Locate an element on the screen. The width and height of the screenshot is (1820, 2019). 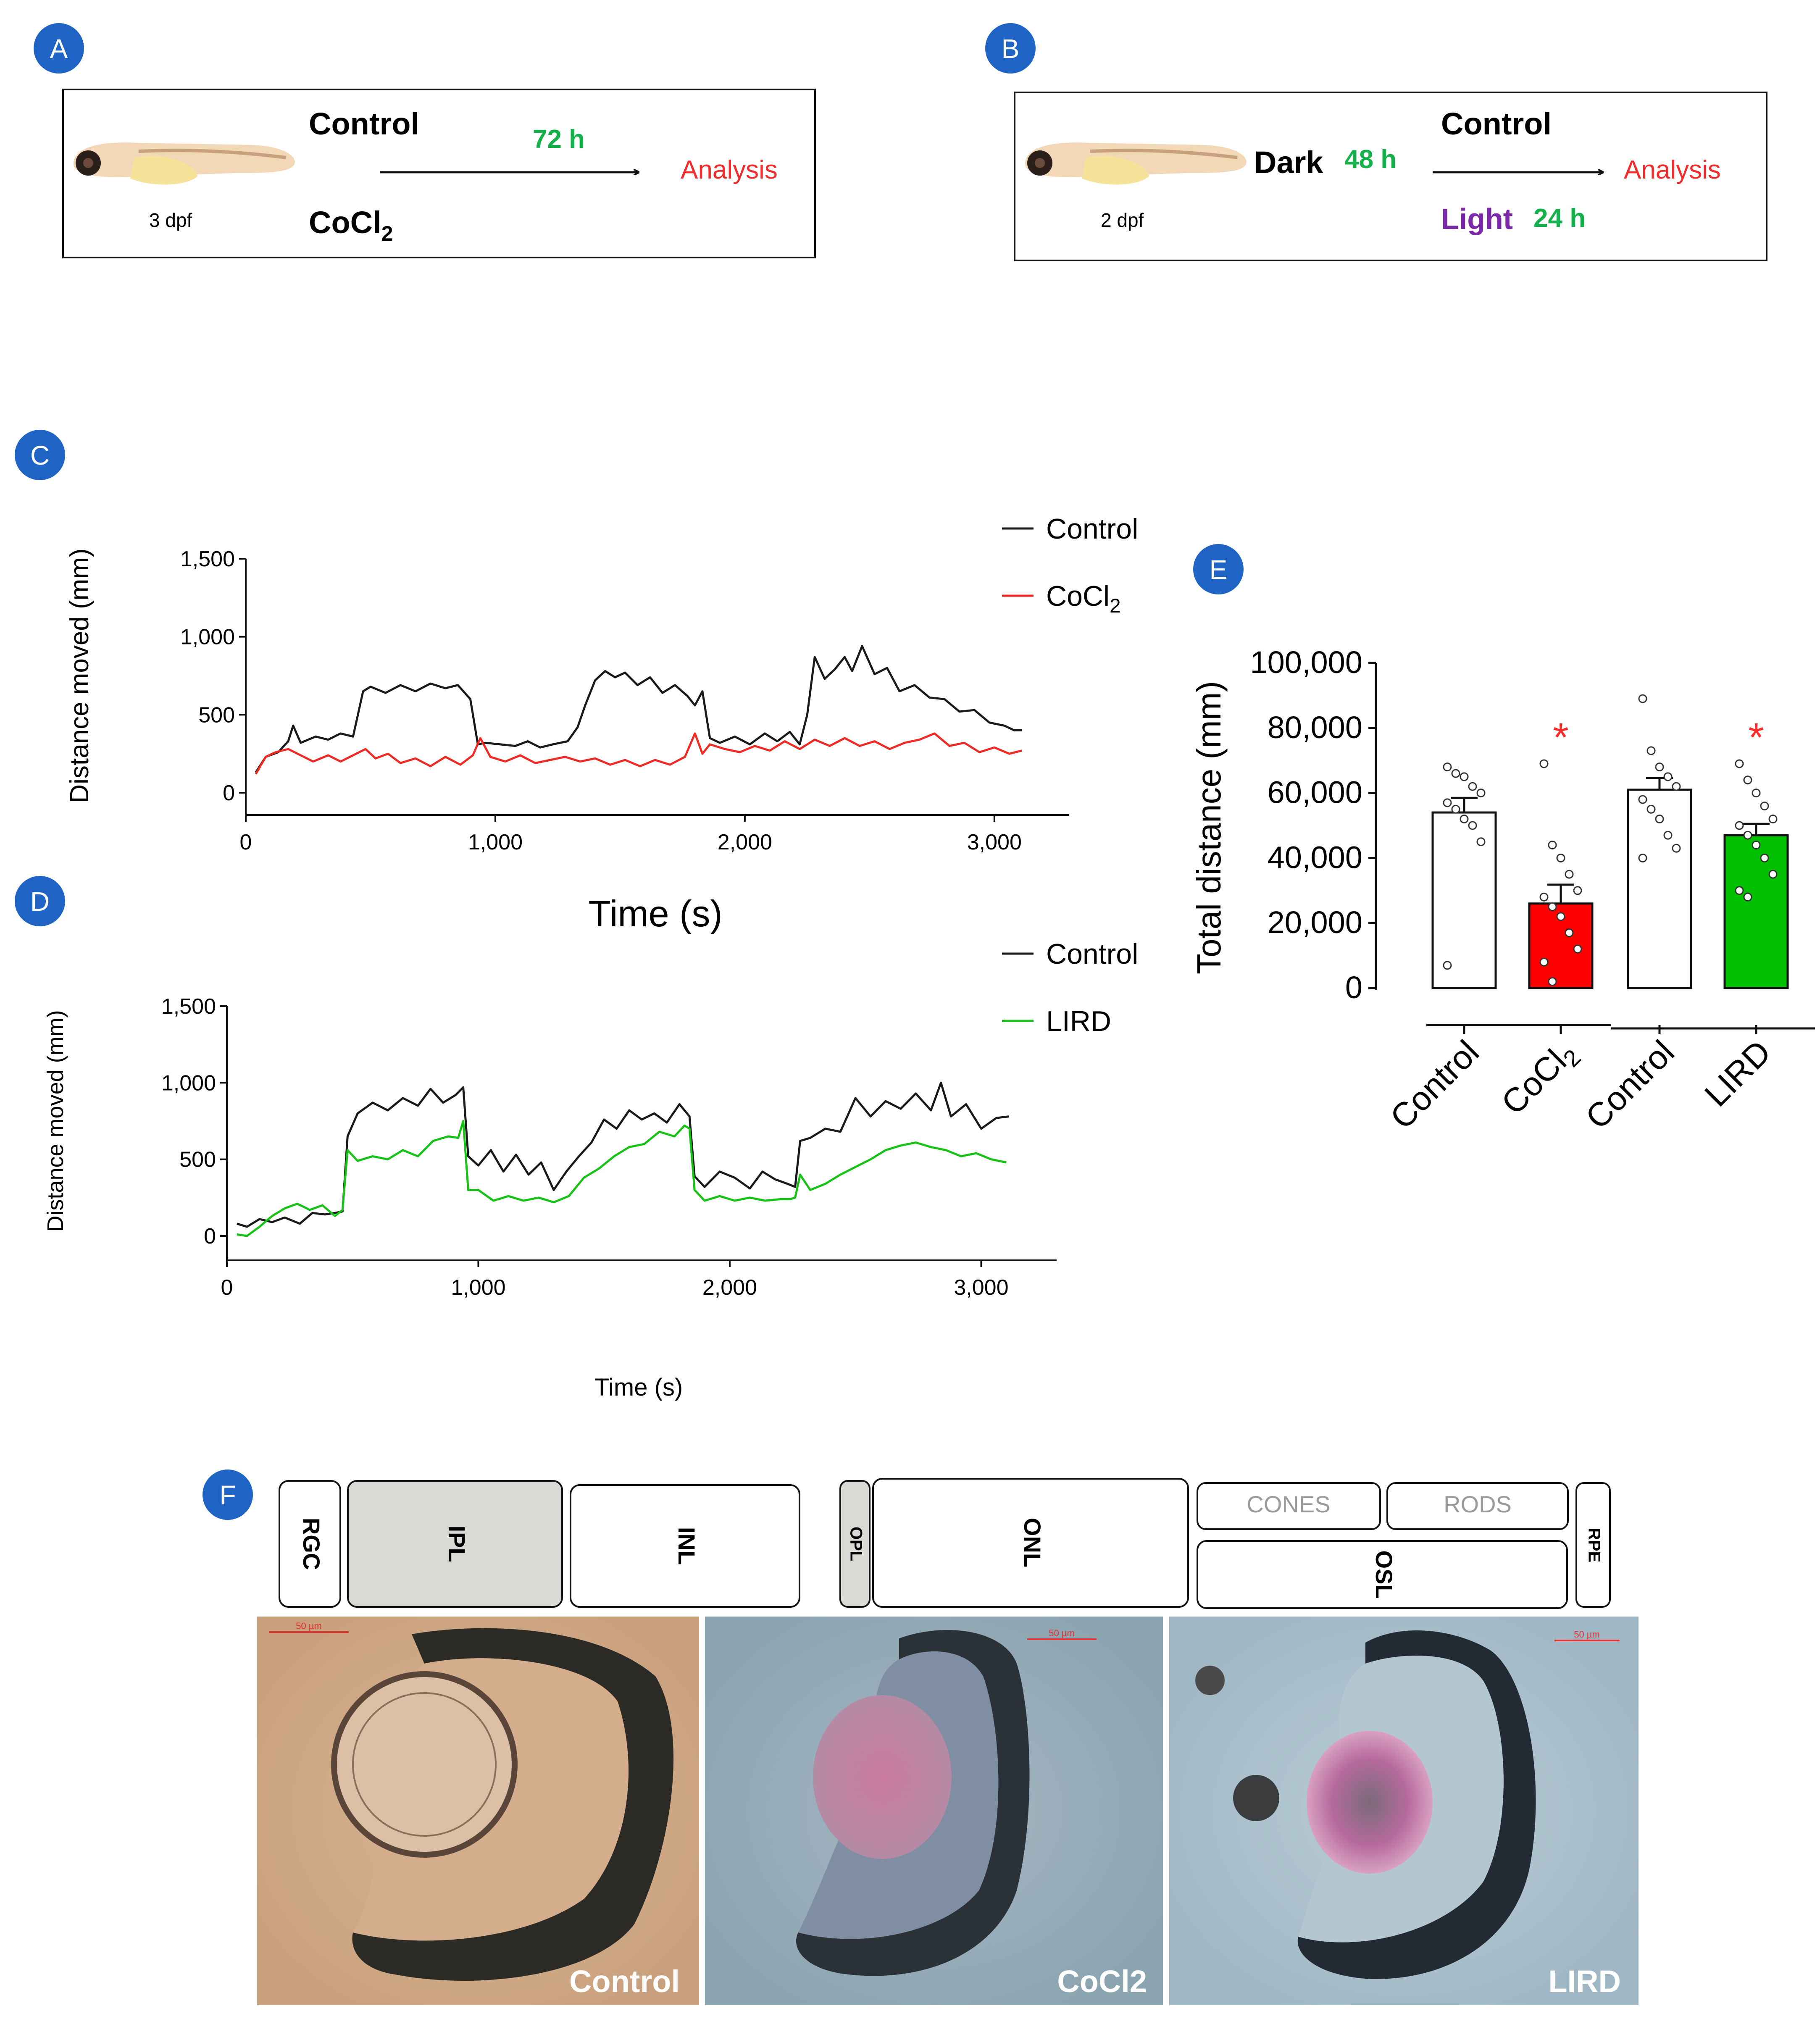
panel-label-b: B is located at coordinates (1011, 49).